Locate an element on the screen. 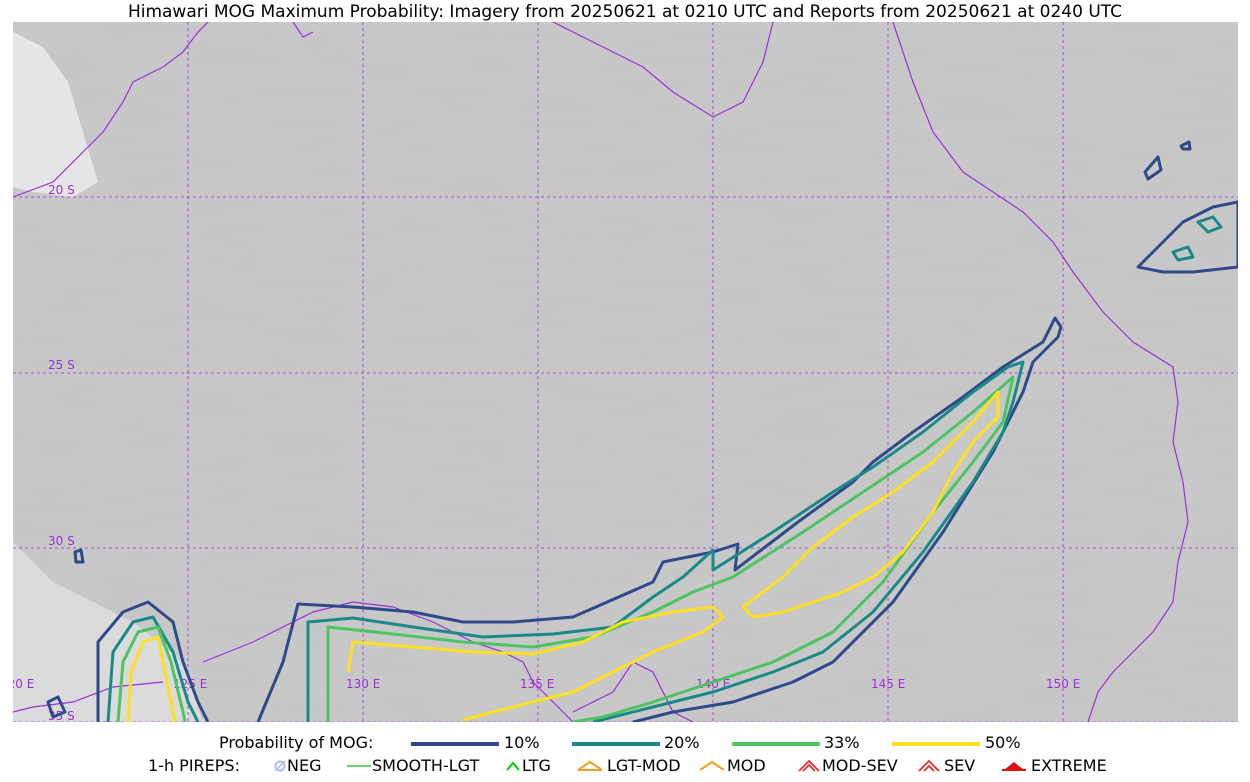  lon-label-150e: 150 E is located at coordinates (1063, 684).